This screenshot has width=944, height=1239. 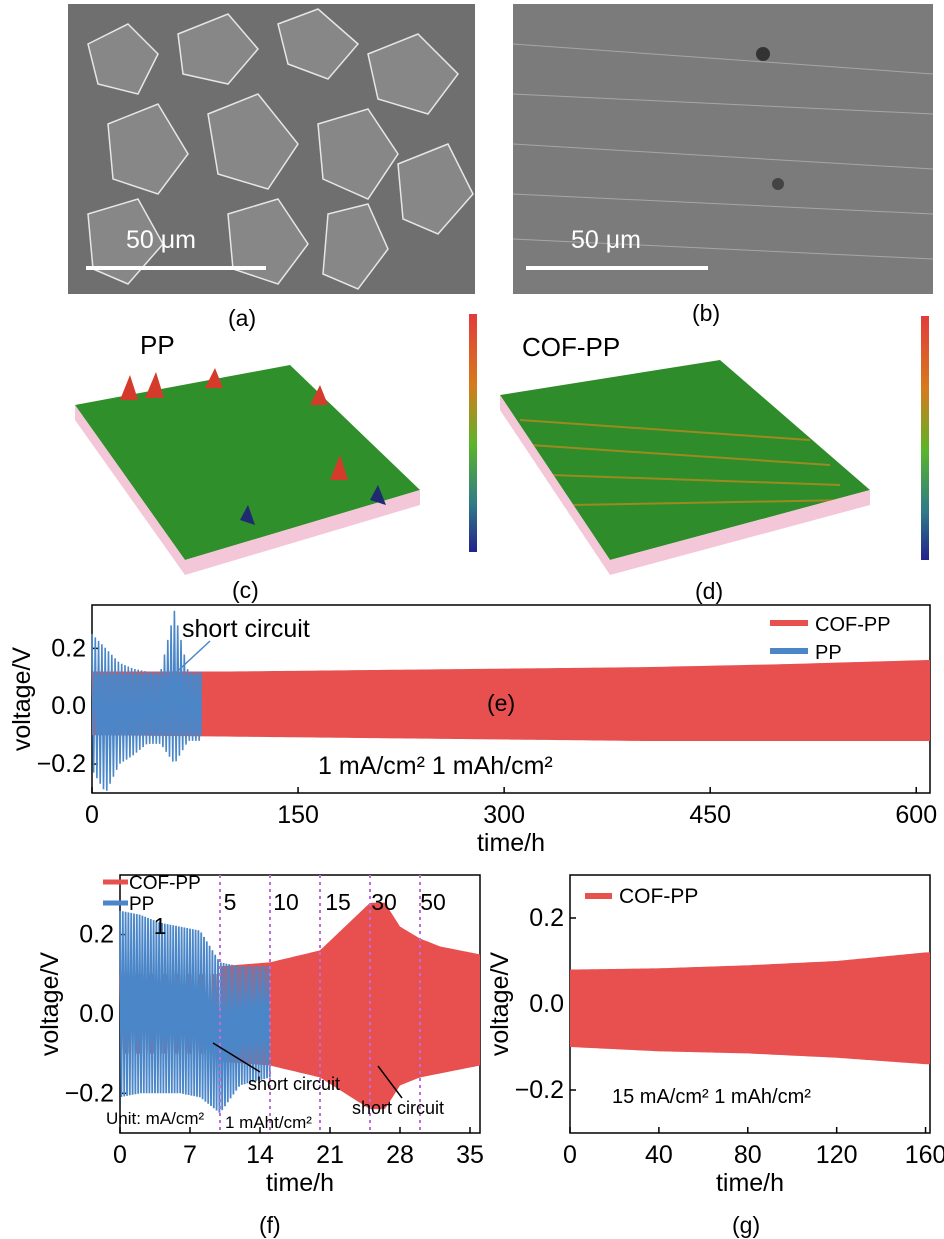 What do you see at coordinates (606, 240) in the screenshot?
I see `scale-bar-label-b: 50 μm` at bounding box center [606, 240].